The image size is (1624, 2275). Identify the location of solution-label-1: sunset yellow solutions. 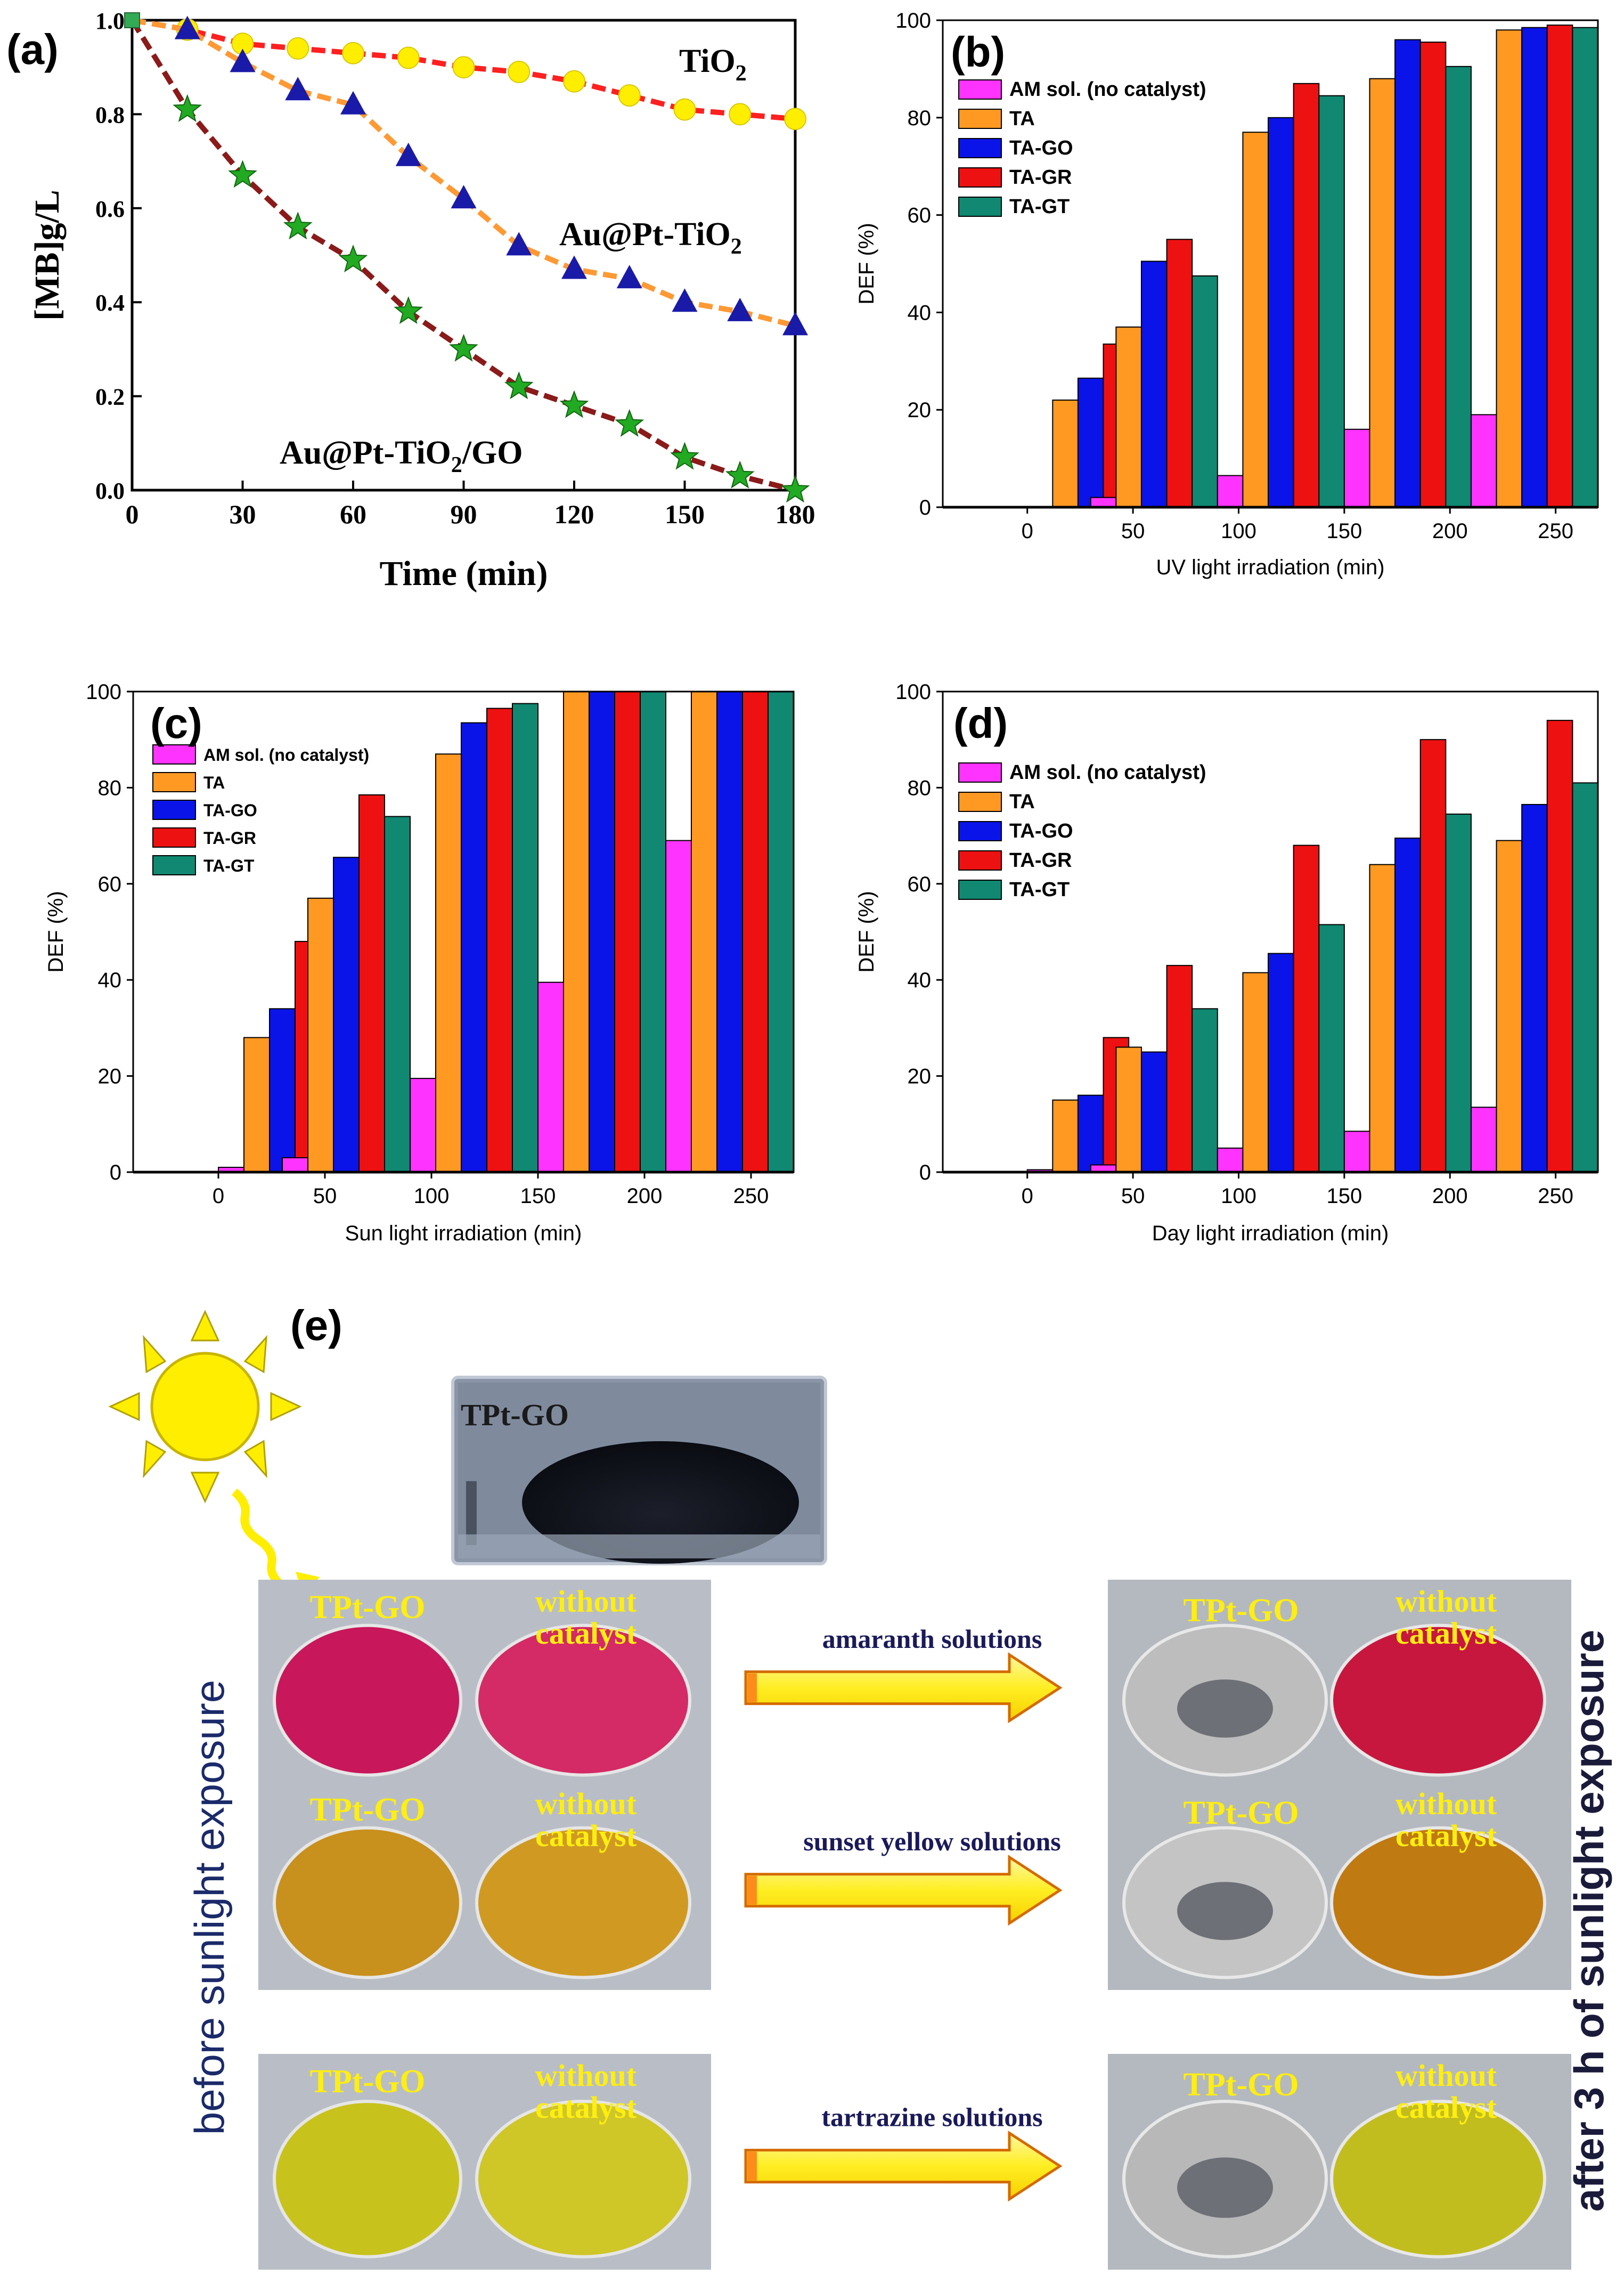
(931, 1841).